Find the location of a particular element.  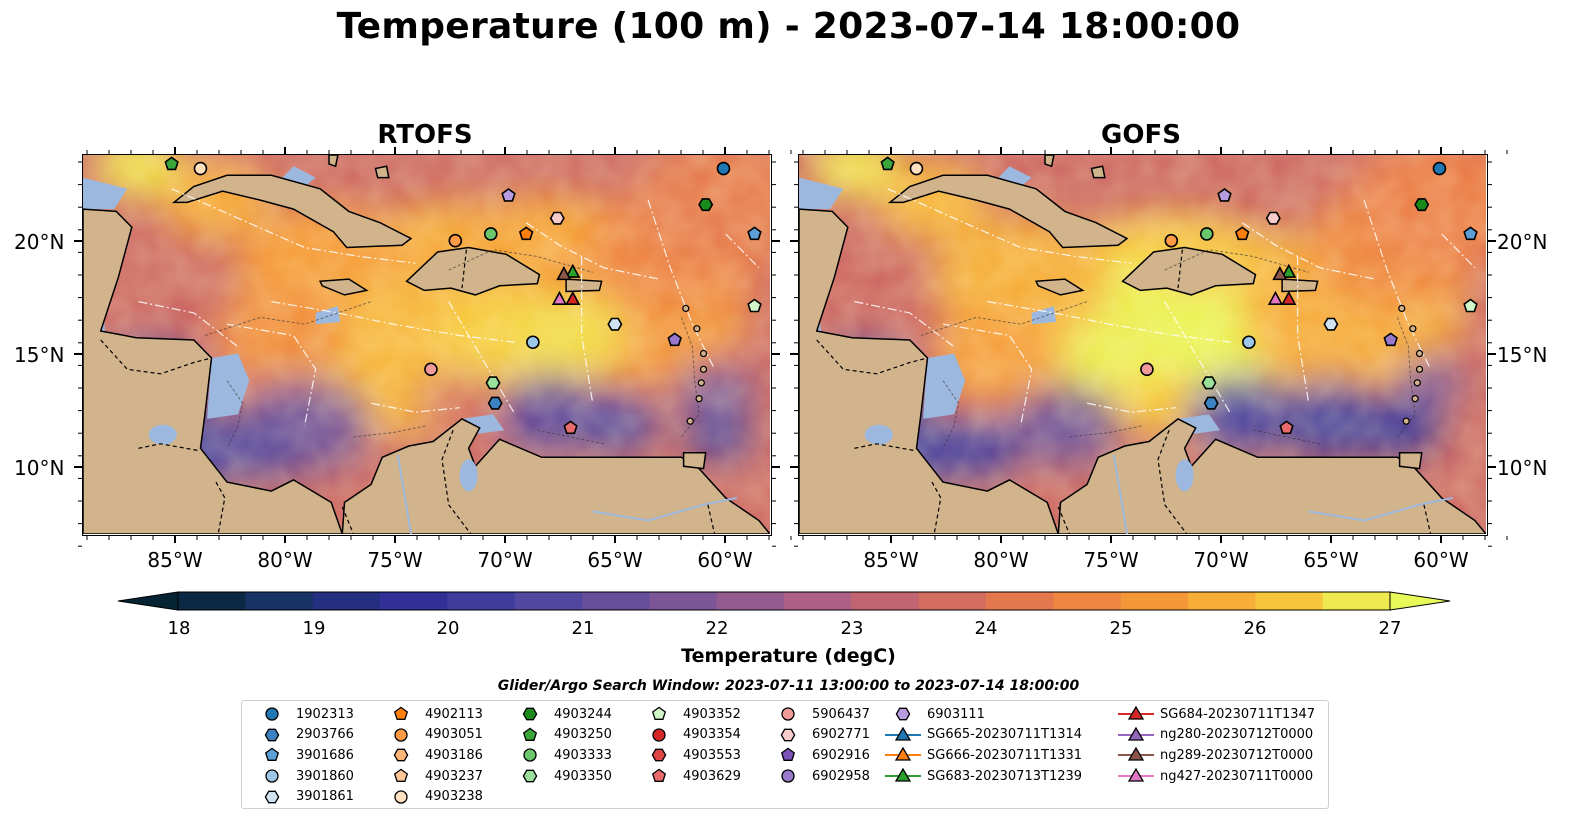

legend-label: 4903352 is located at coordinates (712, 714).